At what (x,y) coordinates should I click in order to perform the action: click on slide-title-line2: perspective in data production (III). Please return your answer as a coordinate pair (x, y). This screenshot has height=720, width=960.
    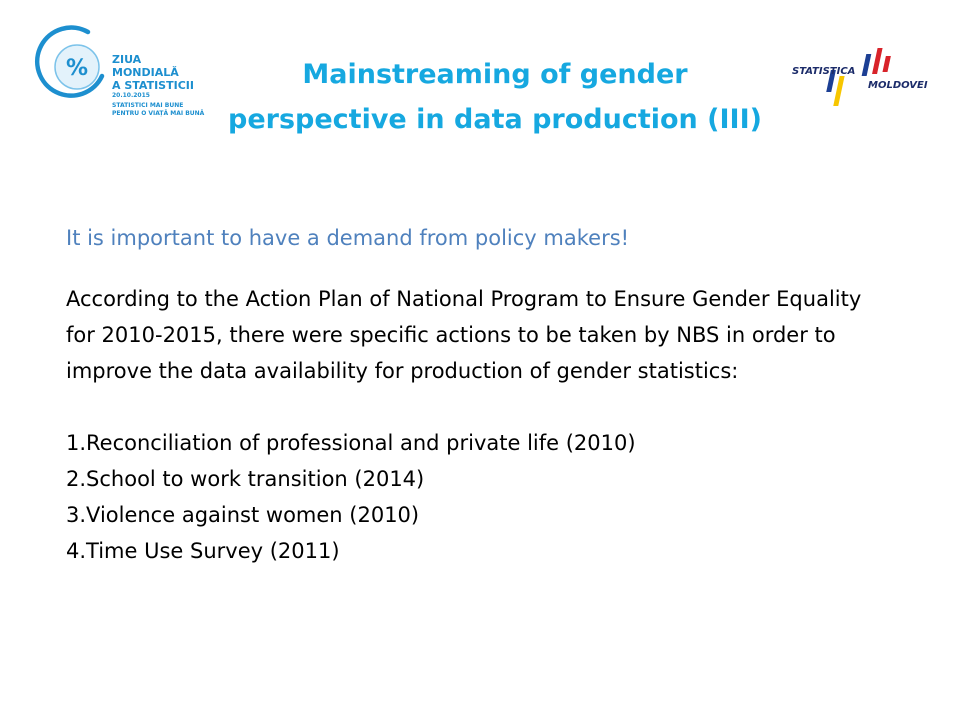
    Looking at the image, I should click on (495, 119).